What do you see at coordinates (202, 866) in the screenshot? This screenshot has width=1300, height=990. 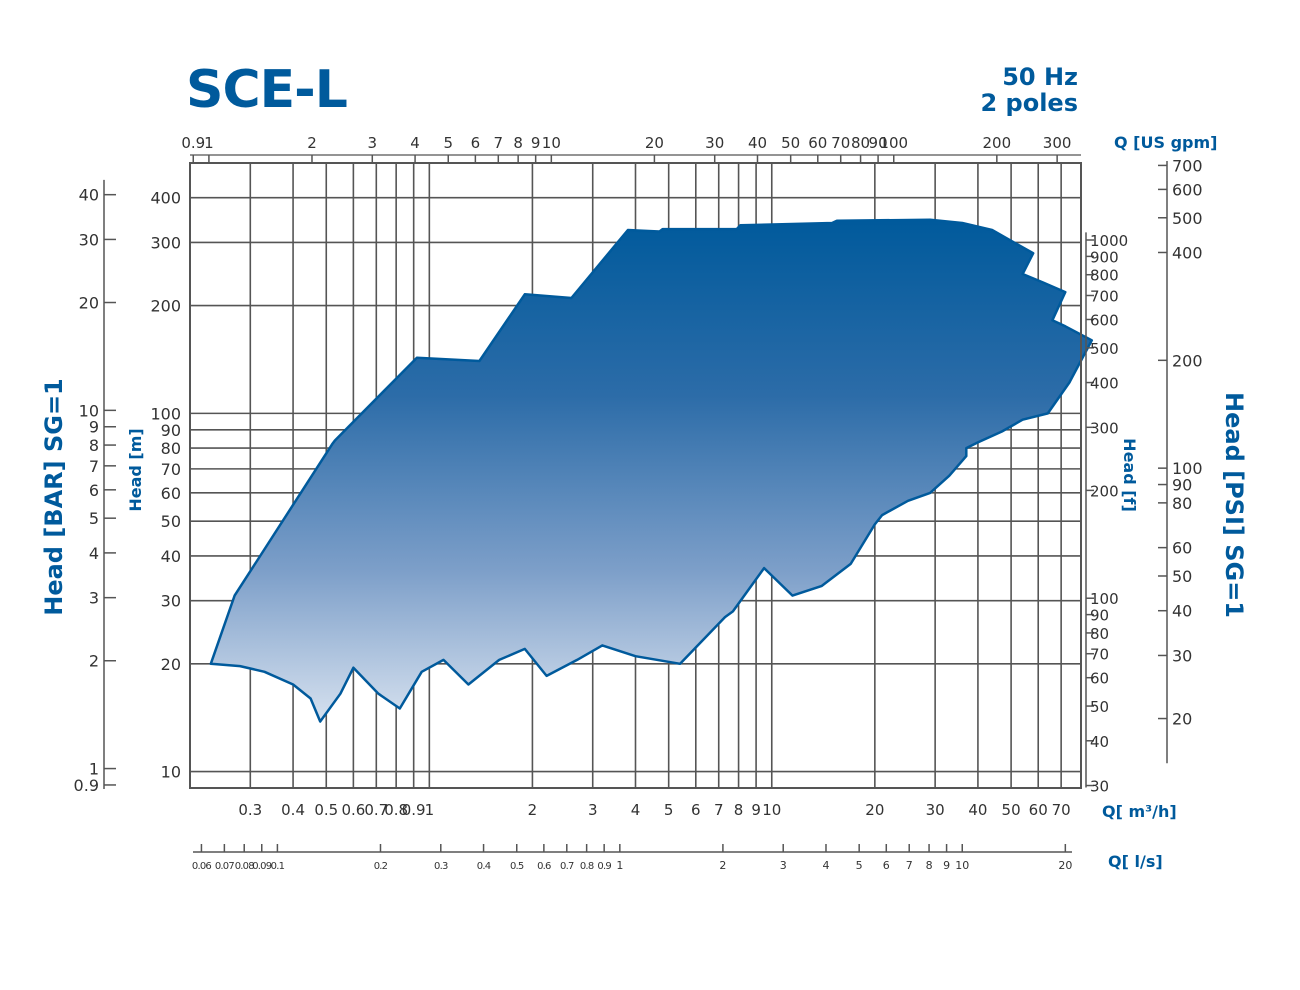 I see `ls-tick-label: 0.06` at bounding box center [202, 866].